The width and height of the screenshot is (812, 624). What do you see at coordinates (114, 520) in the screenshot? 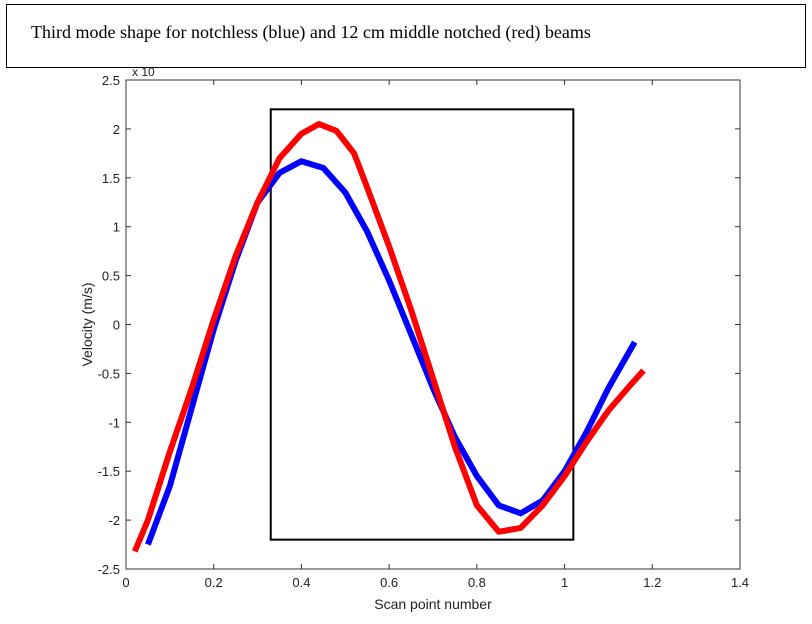
I see `y-tick-label: -2` at bounding box center [114, 520].